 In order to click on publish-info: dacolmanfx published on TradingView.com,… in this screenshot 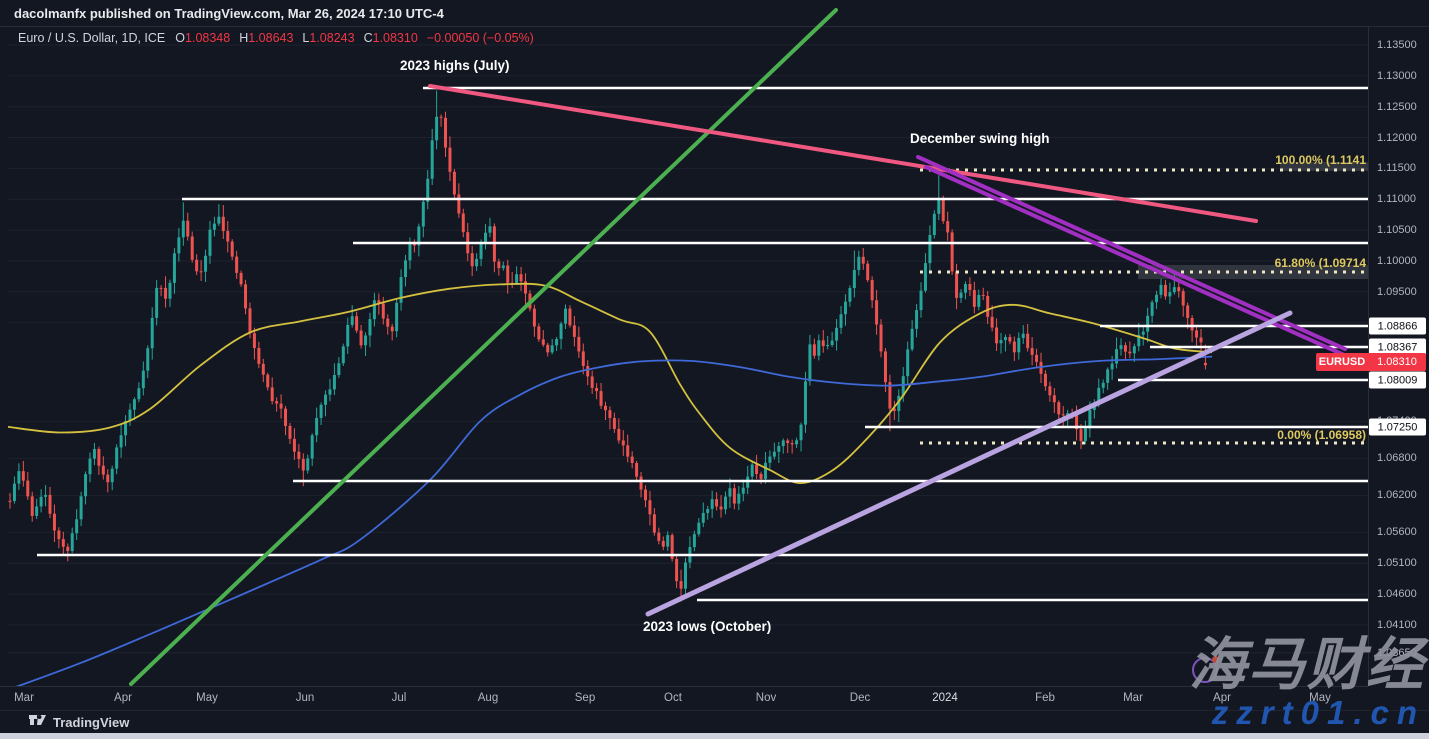, I will do `click(229, 13)`.